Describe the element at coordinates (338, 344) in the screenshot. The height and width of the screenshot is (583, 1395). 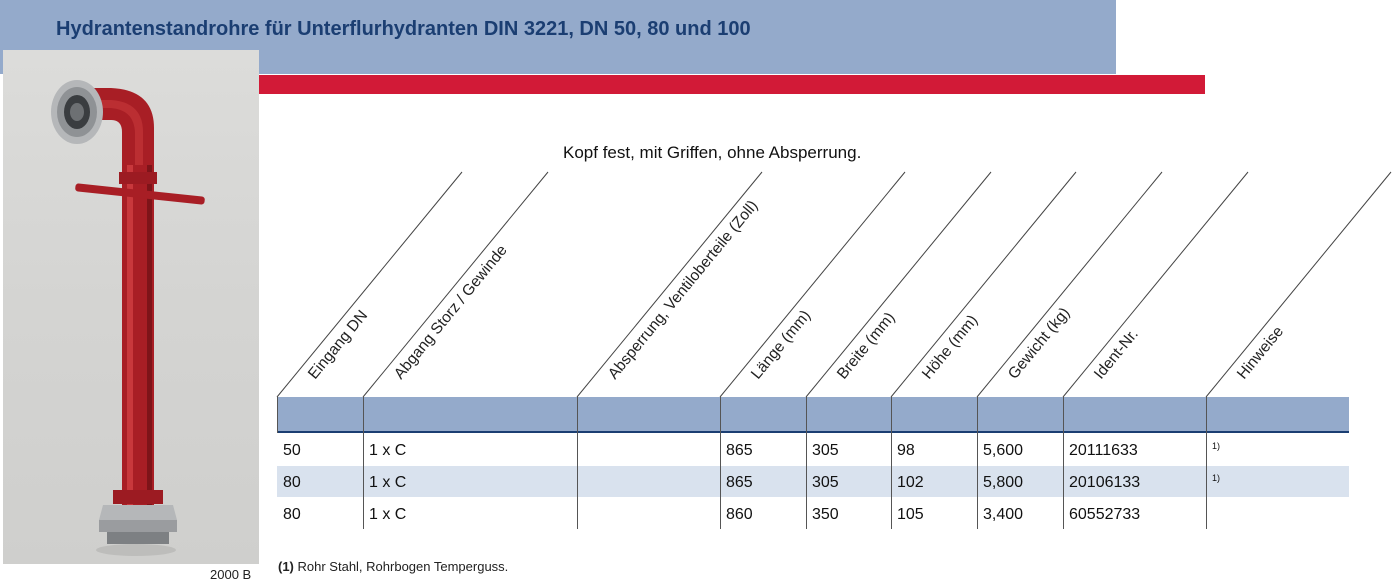
I see `column-header-eingang: Eingang DN` at that location.